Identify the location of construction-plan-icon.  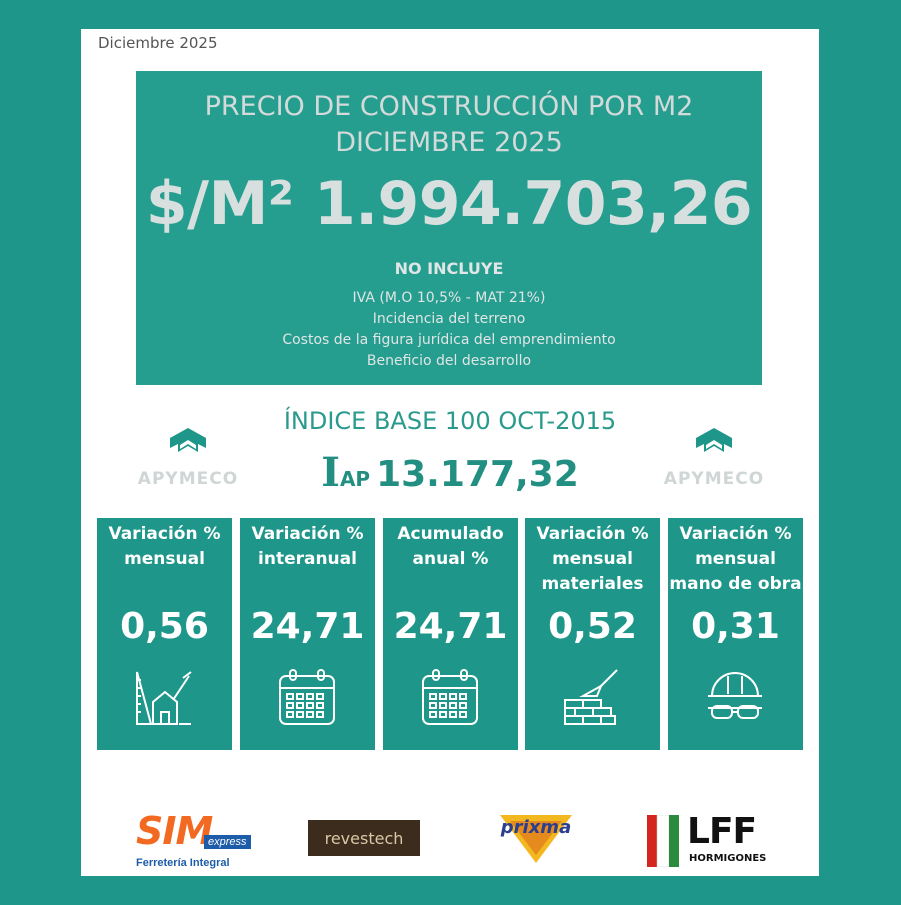
(164, 698).